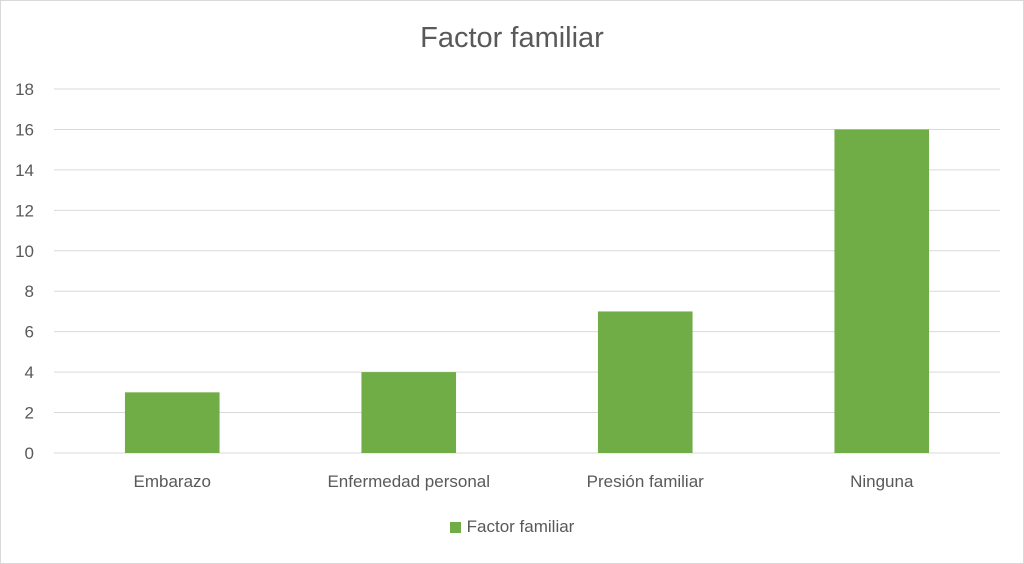  What do you see at coordinates (29, 453) in the screenshot?
I see `y-tick-label: 0` at bounding box center [29, 453].